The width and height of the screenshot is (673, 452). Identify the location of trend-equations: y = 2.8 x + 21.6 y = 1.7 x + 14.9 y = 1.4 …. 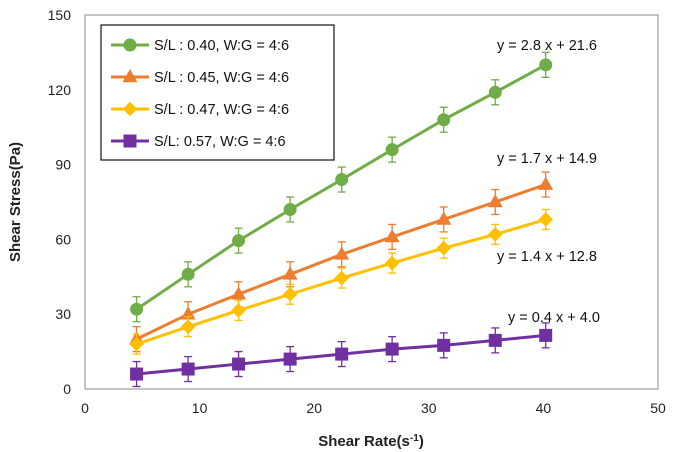
(548, 182).